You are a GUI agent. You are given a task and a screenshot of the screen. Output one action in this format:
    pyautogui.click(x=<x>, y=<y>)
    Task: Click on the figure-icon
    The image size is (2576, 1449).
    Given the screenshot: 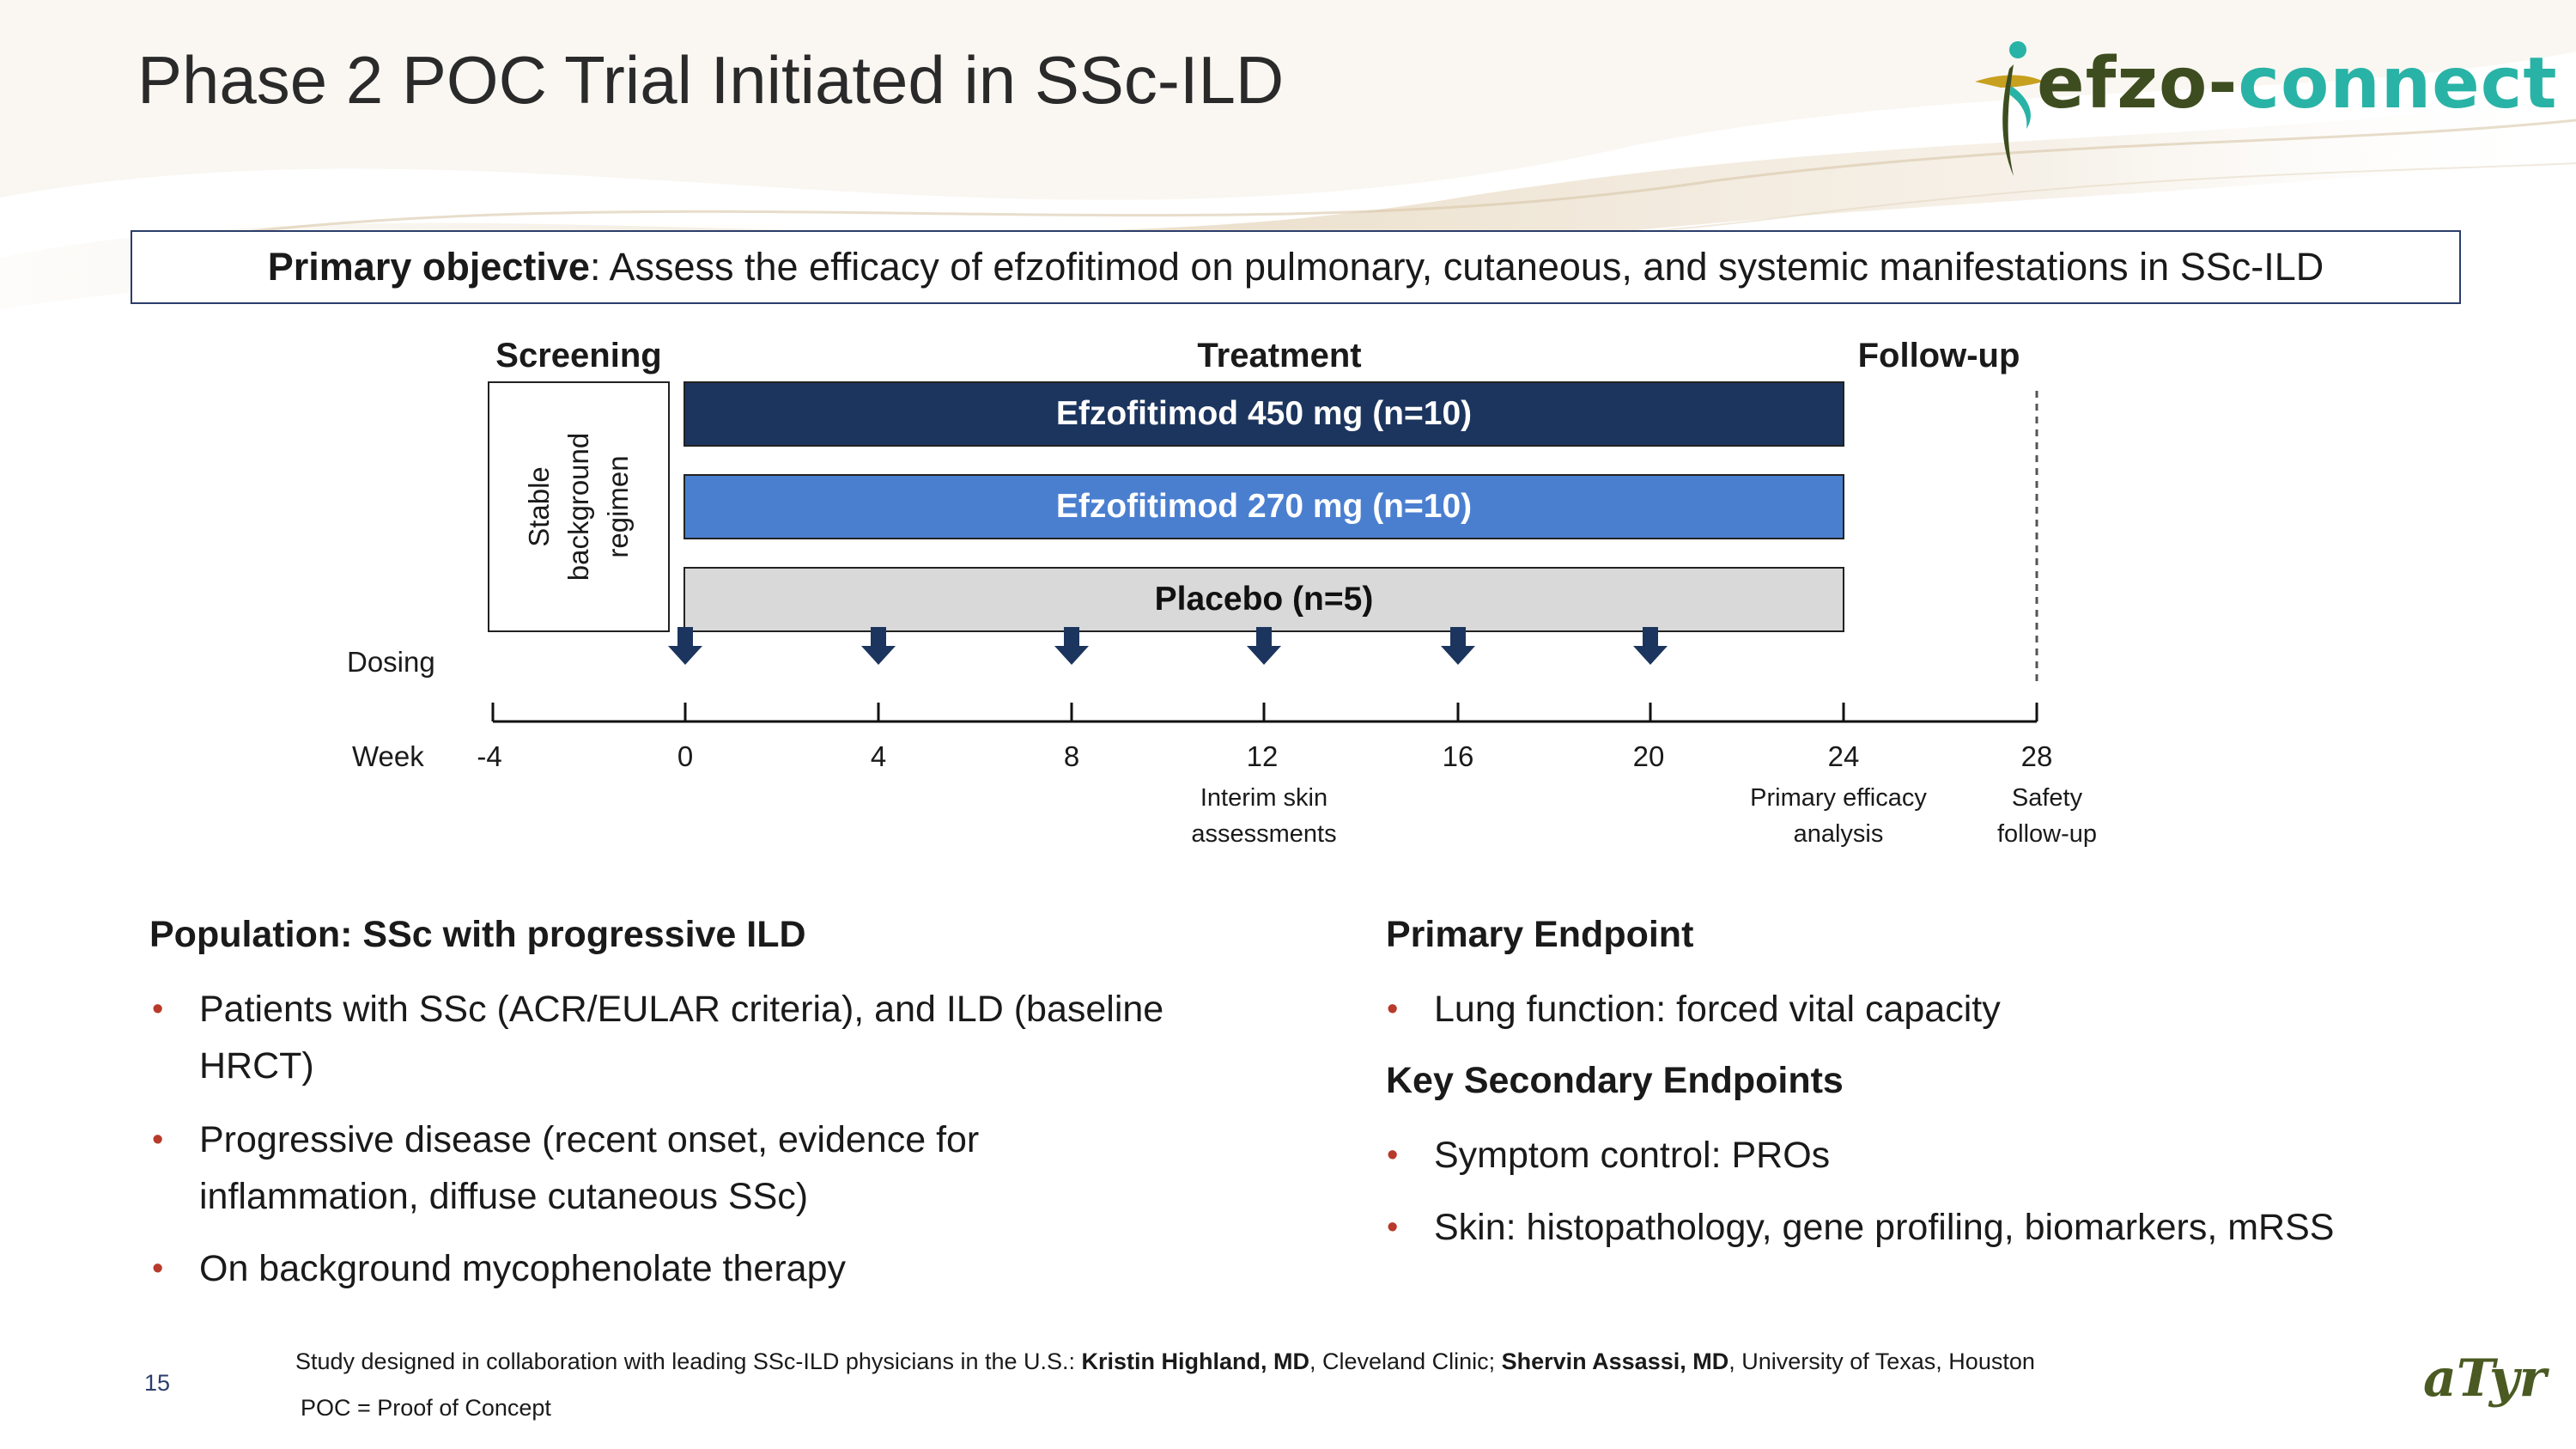 What is the action you would take?
    pyautogui.click(x=2010, y=108)
    